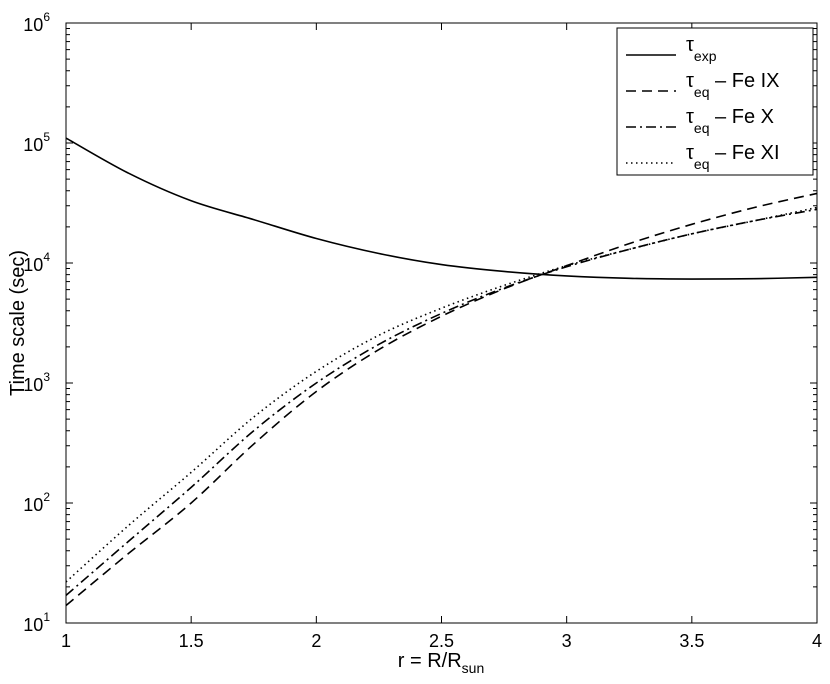 The width and height of the screenshot is (830, 684). I want to click on x-tick-label: 1, so click(66, 641).